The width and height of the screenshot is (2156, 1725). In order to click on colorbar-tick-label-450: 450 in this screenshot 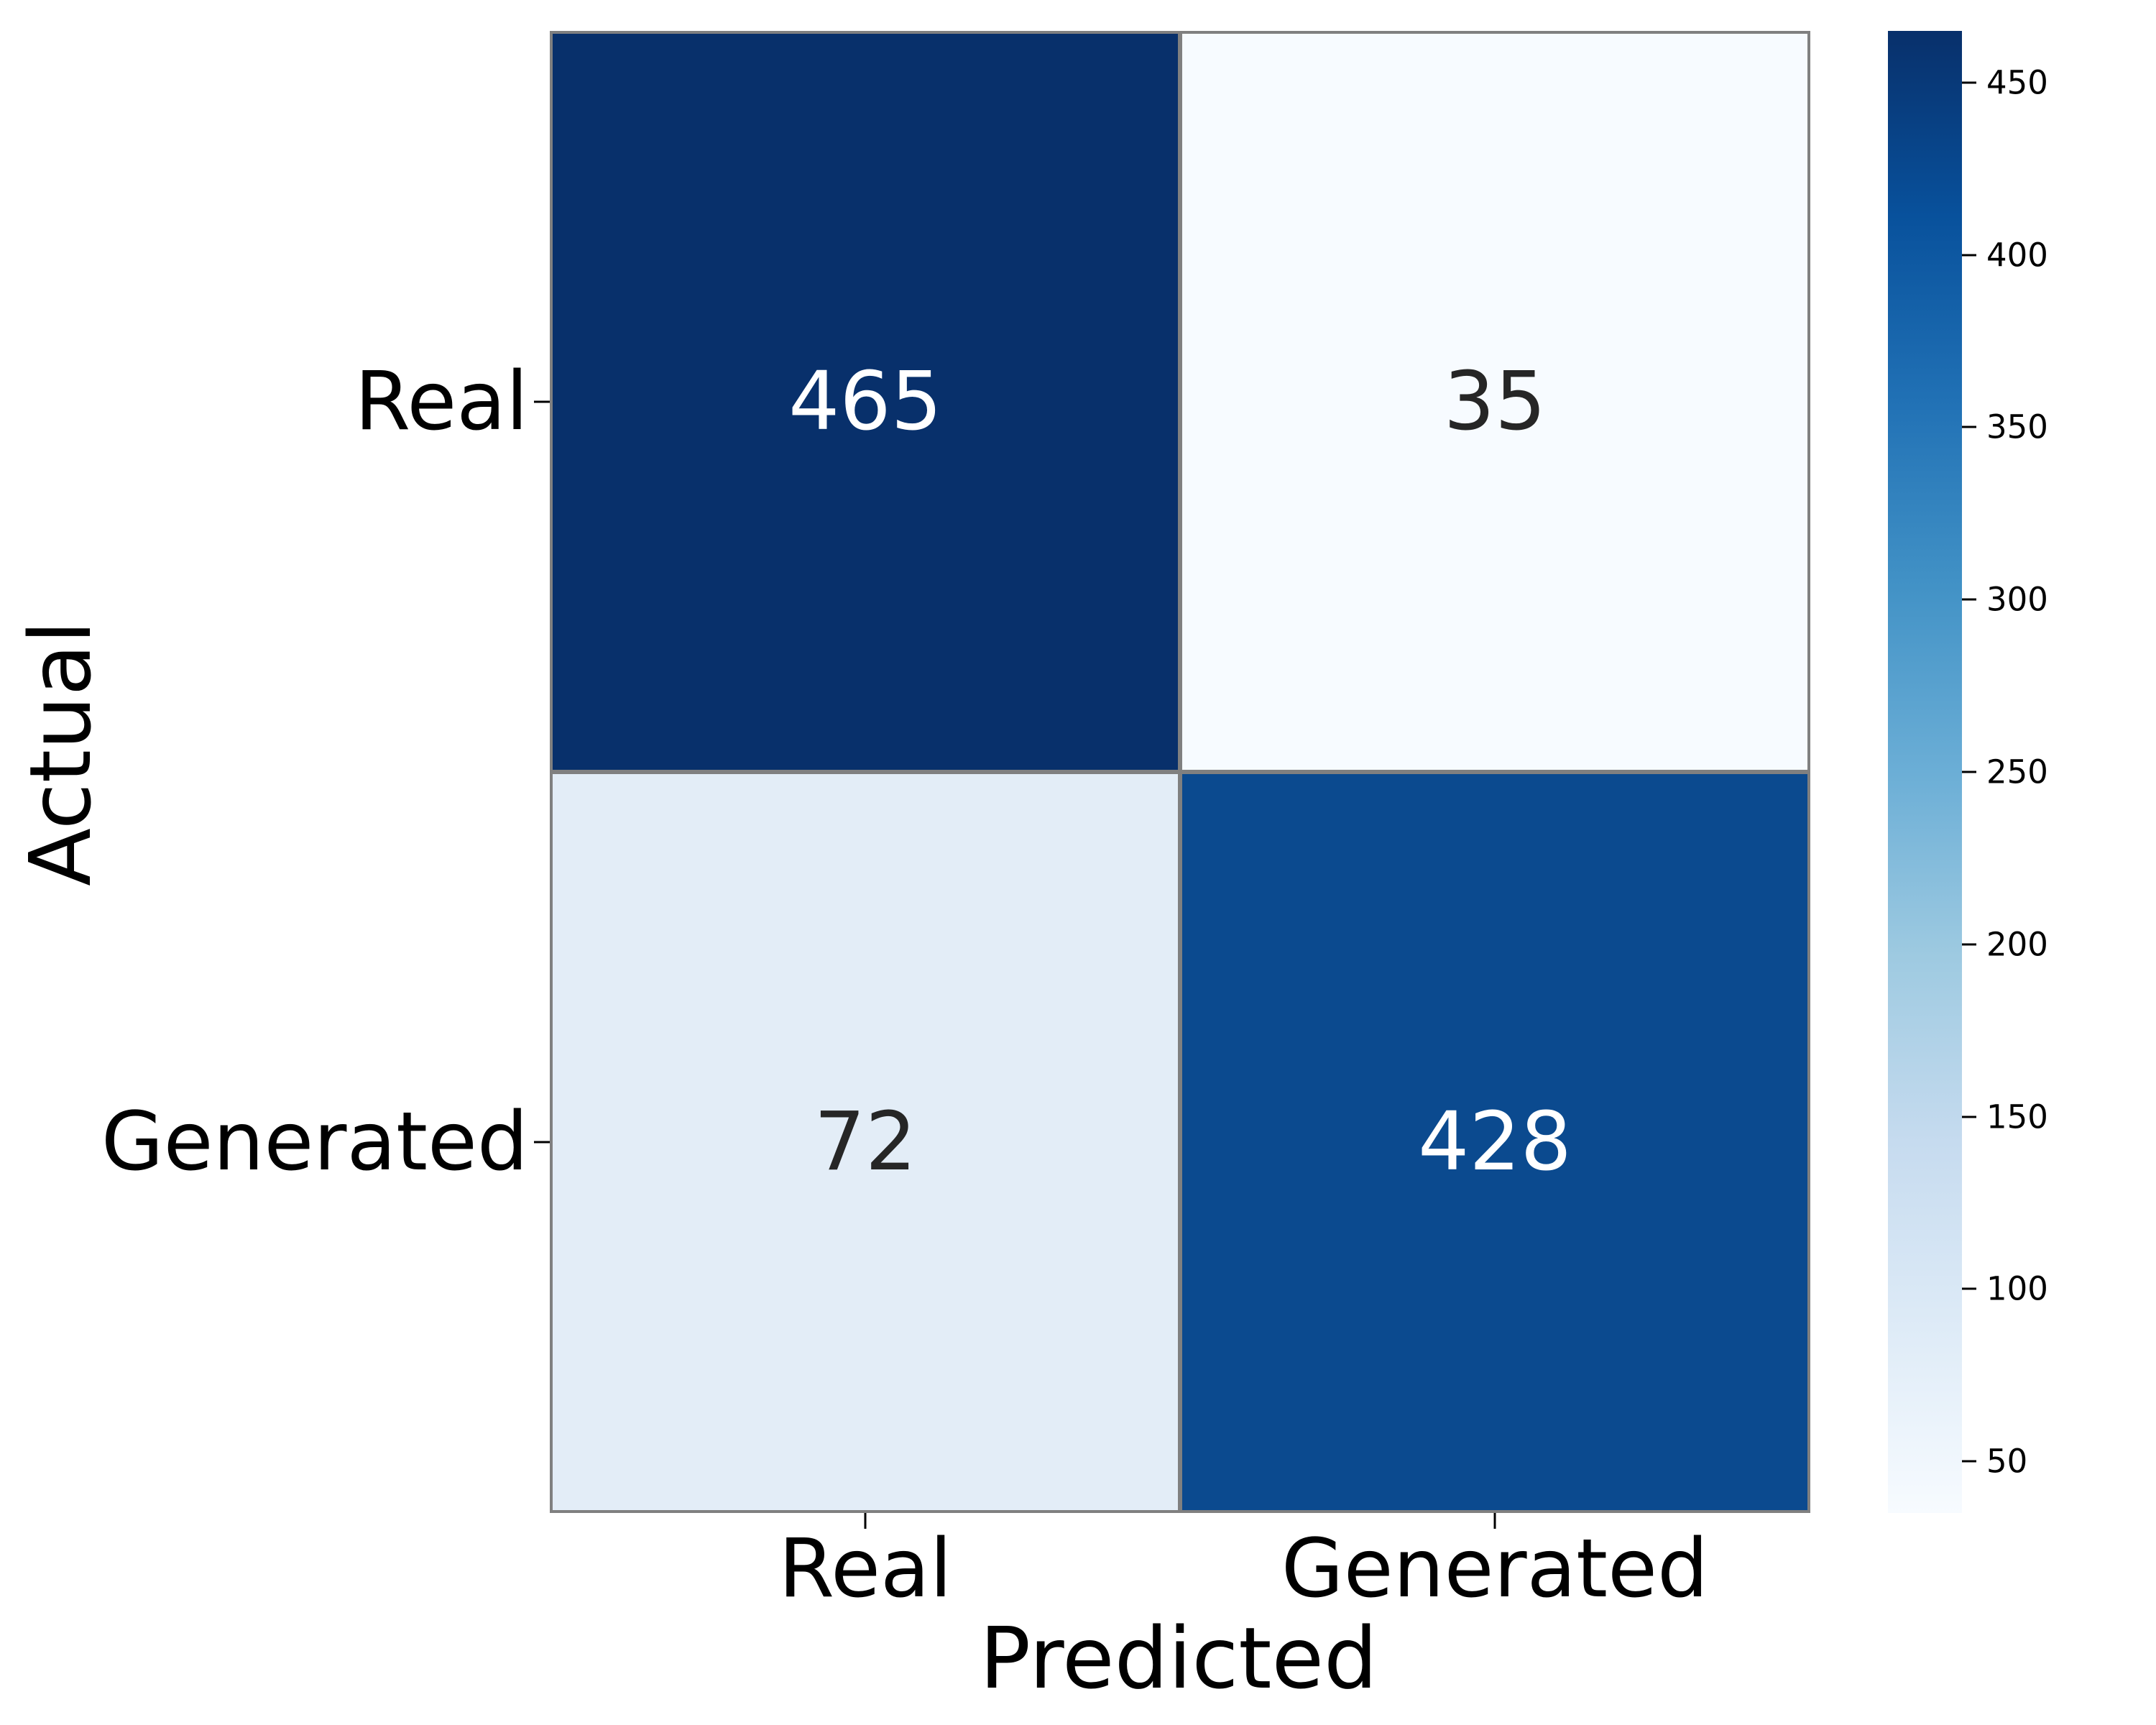, I will do `click(2017, 82)`.